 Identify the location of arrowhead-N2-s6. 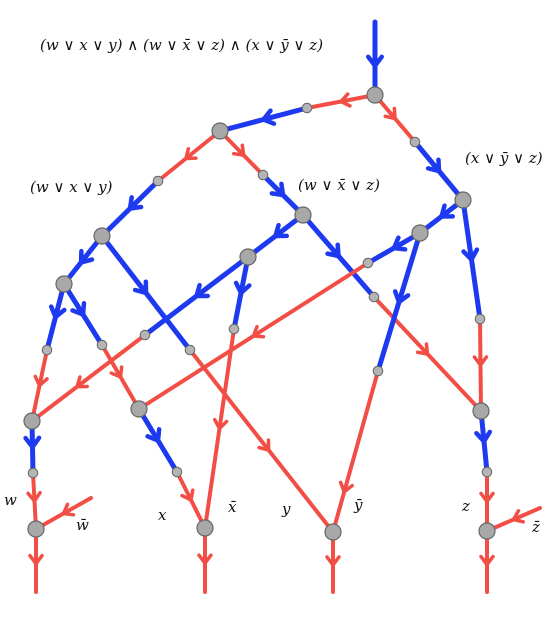
(57, 312).